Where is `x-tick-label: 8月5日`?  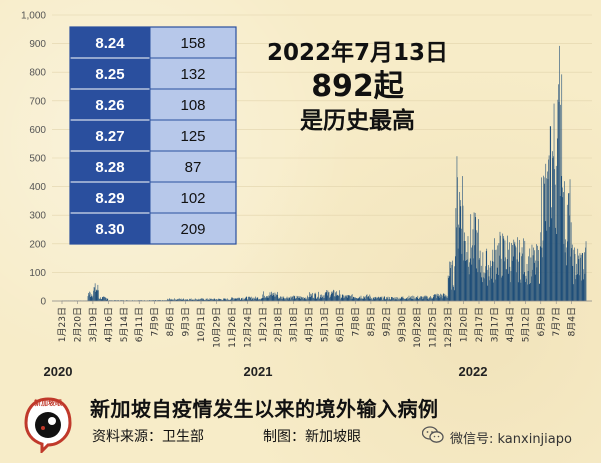
x-tick-label: 8月5日 is located at coordinates (371, 321).